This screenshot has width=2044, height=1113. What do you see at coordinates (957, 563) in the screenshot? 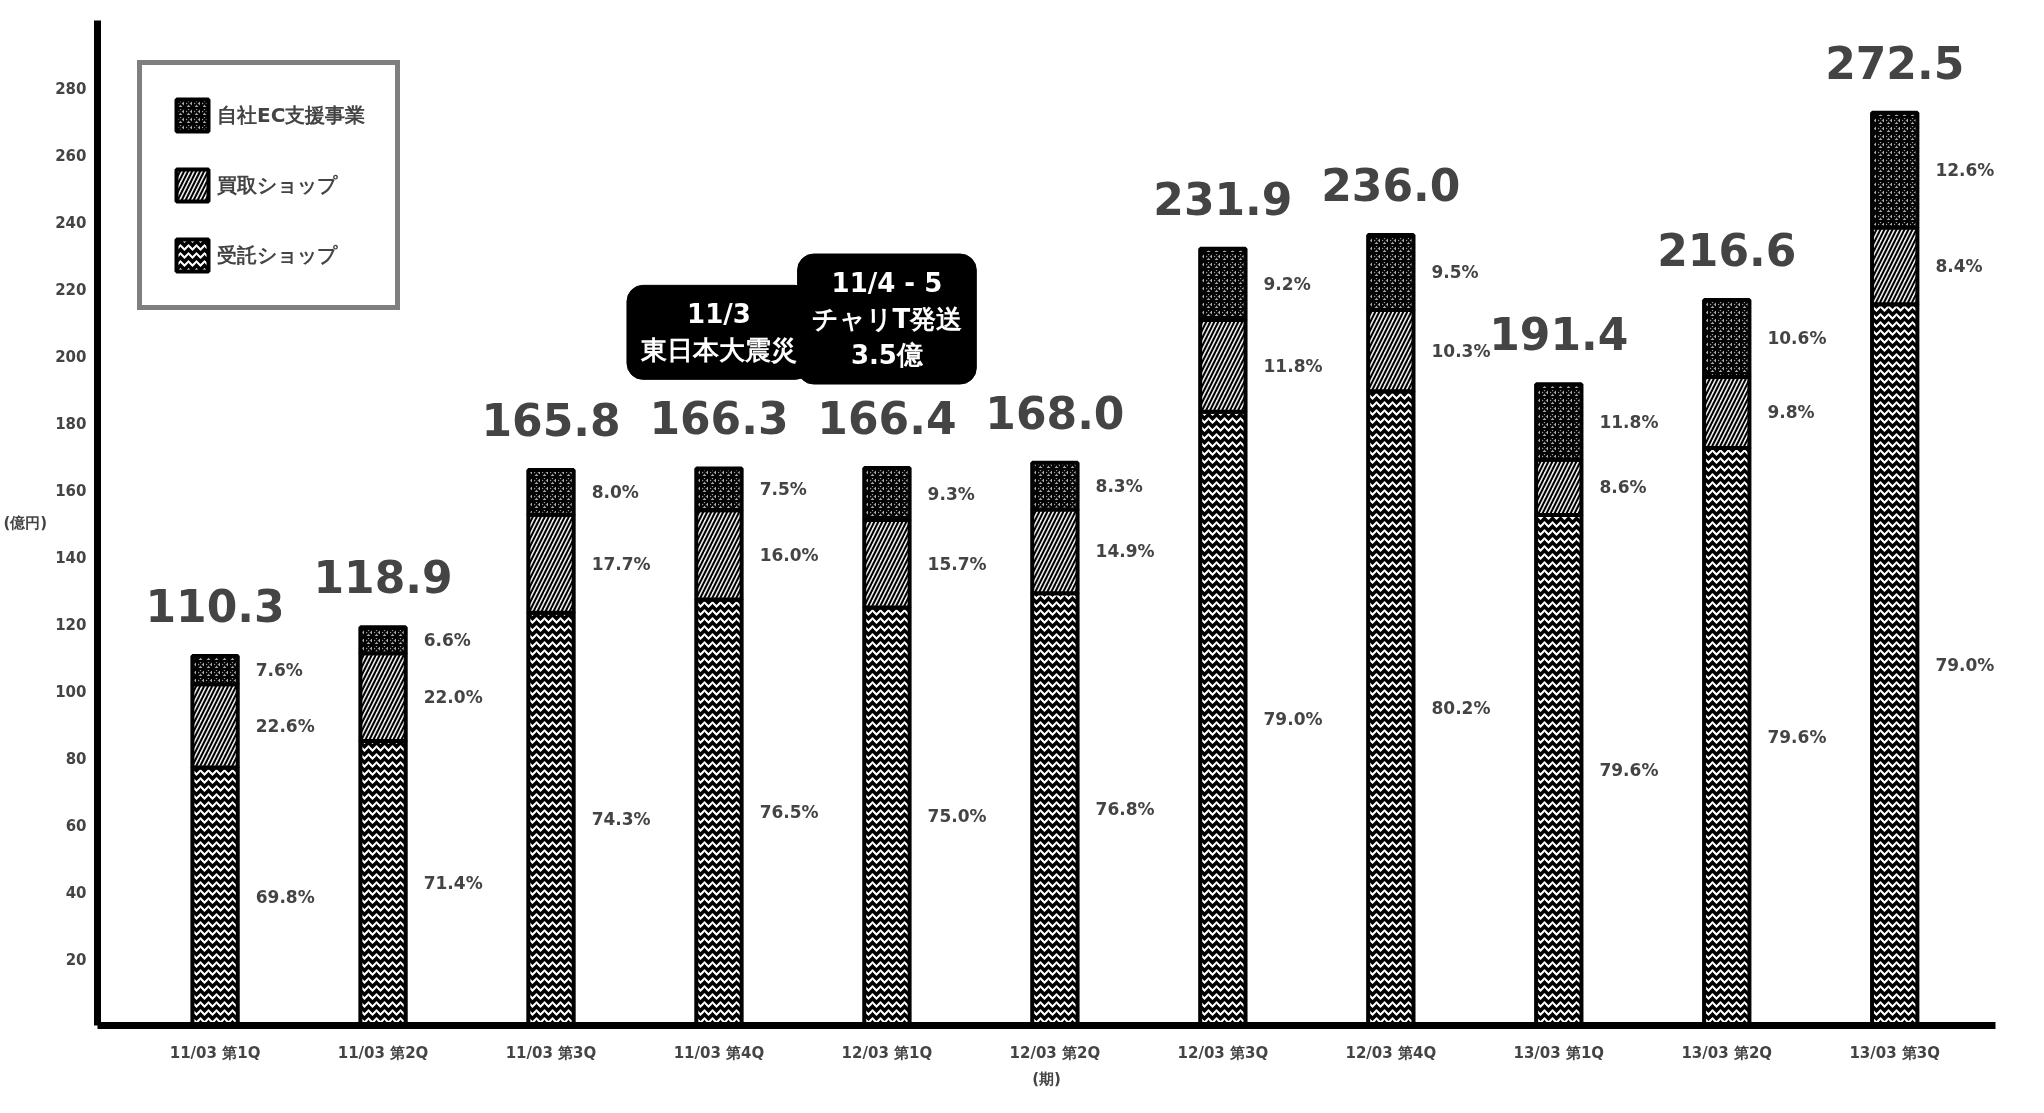
I see `annotation: 15.7%` at bounding box center [957, 563].